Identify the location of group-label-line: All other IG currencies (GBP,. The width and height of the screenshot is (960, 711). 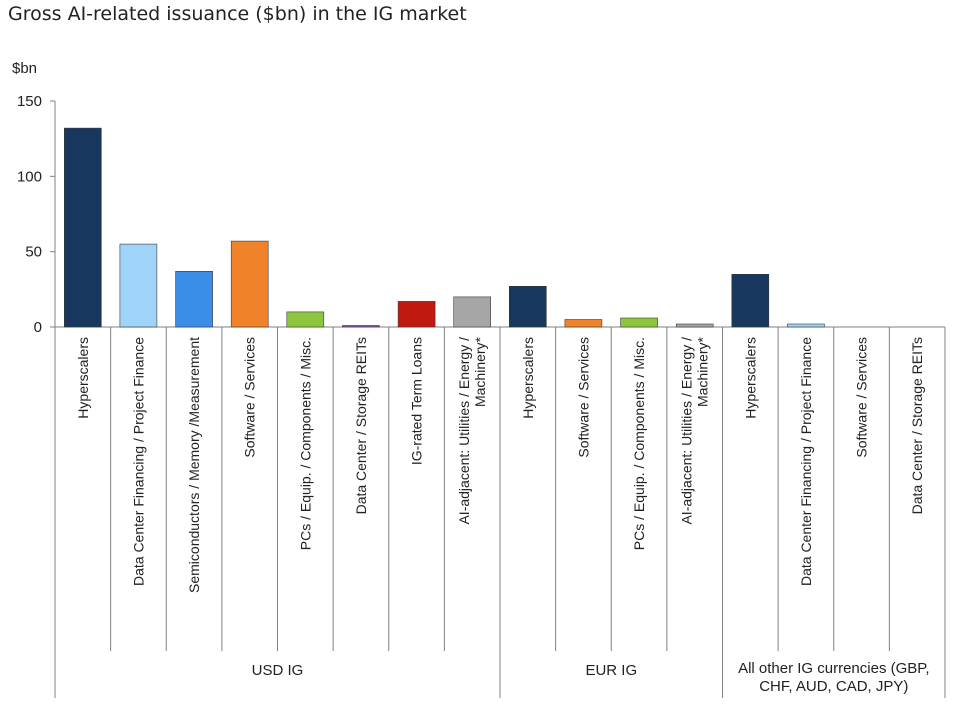
(833, 668).